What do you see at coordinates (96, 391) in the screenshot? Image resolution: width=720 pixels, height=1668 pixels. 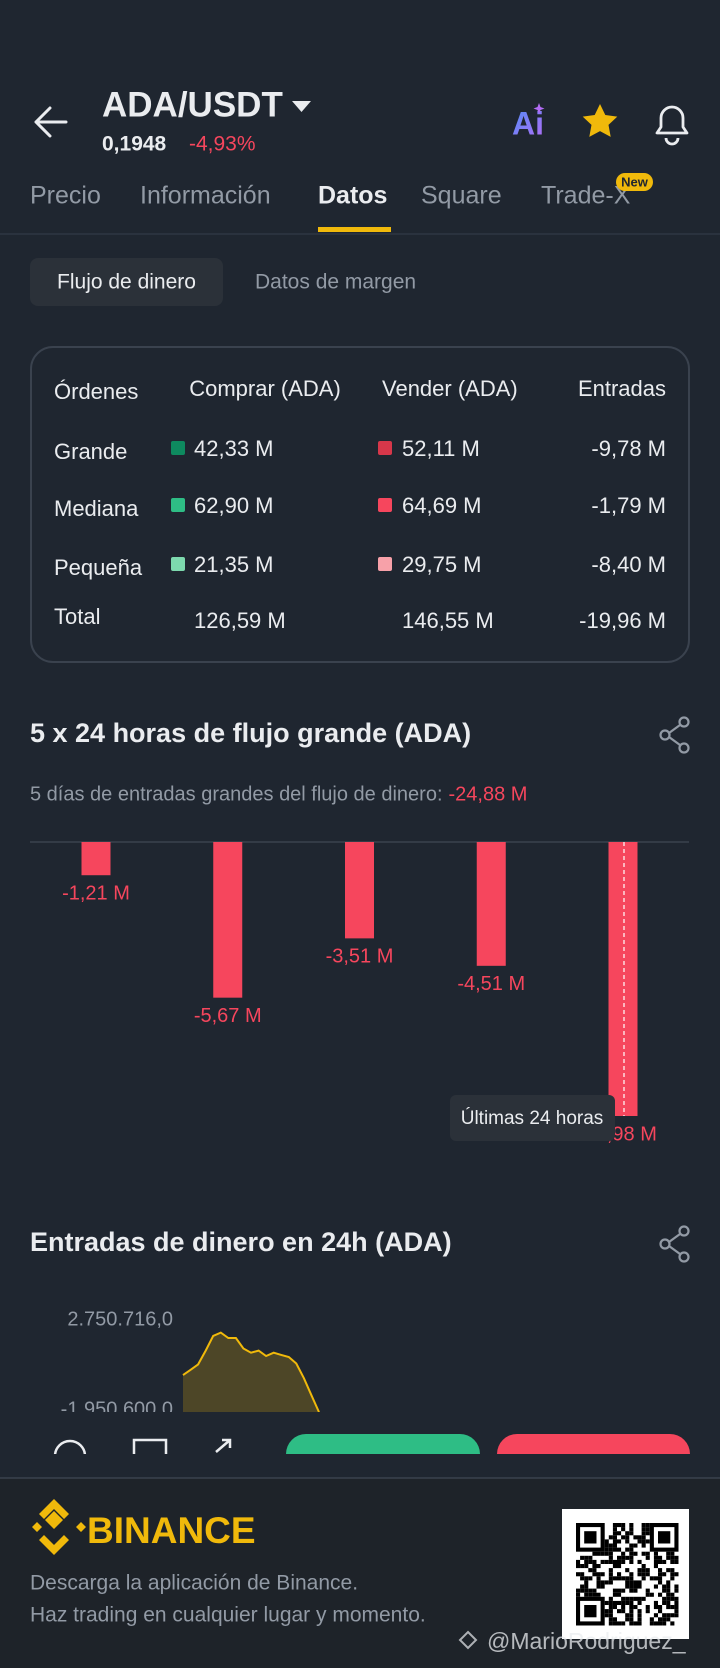 I see `table-header: Órdenes` at bounding box center [96, 391].